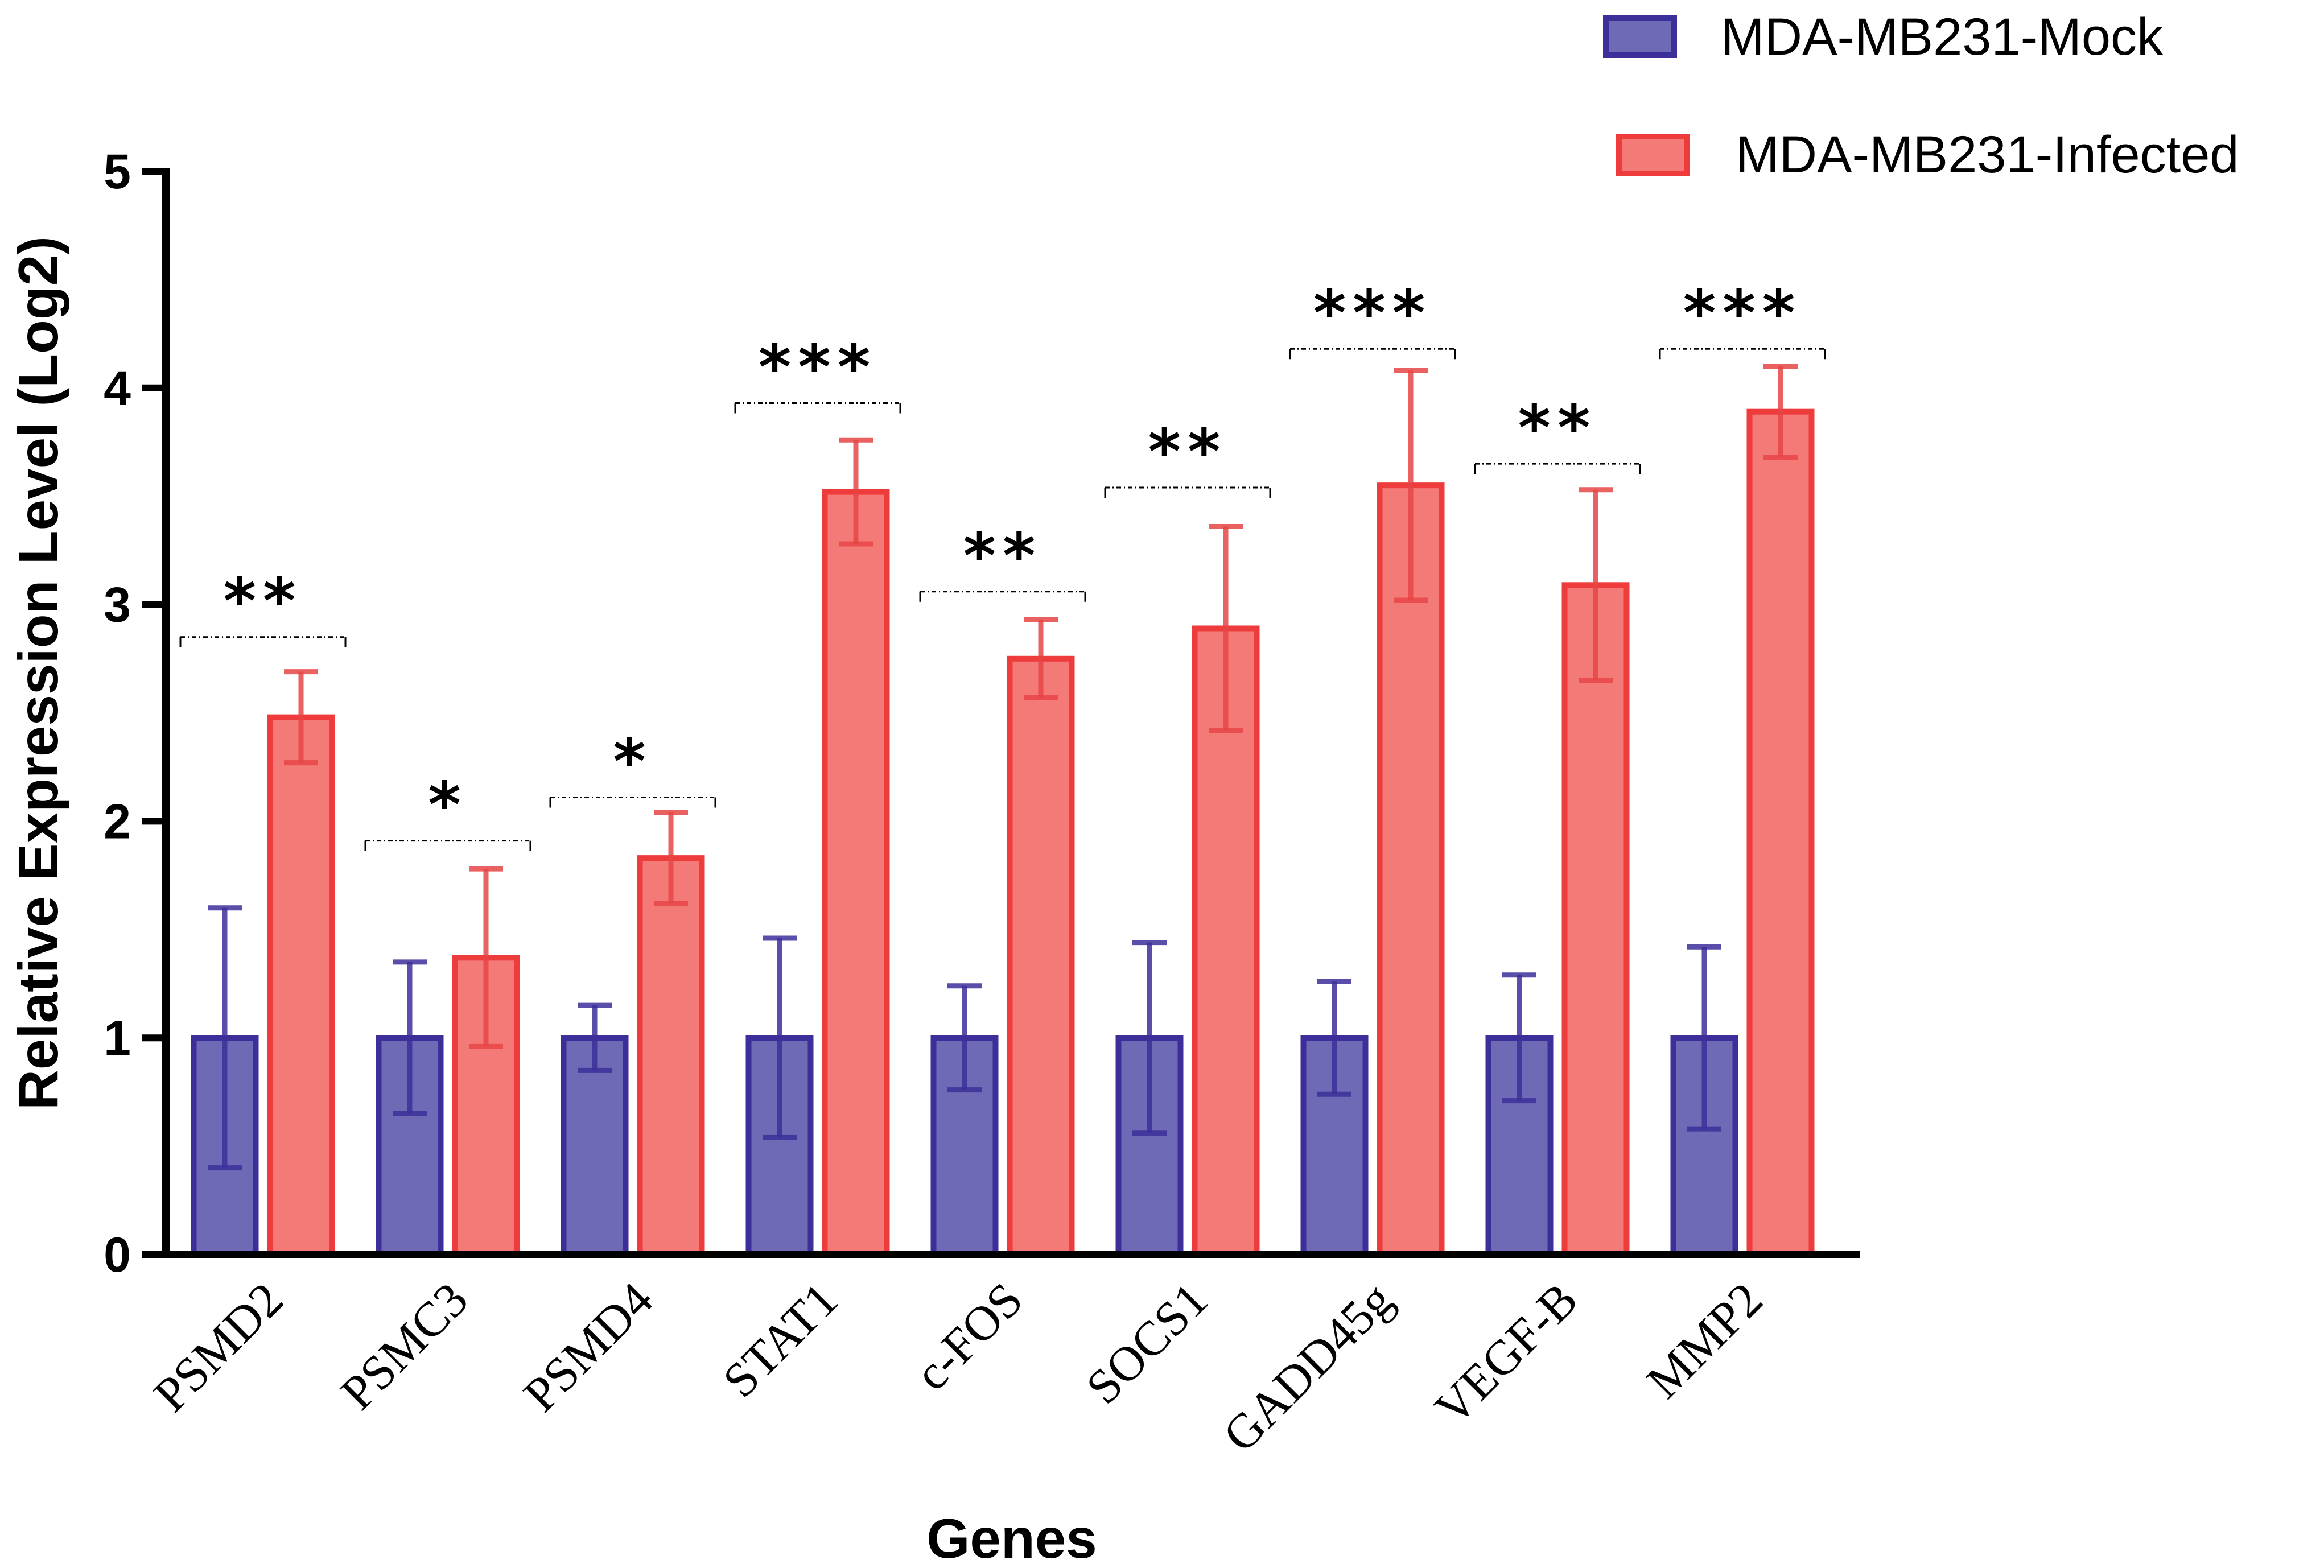 This screenshot has height=1568, width=2324. I want to click on error-bar-mock-SOCS1, so click(1149, 1038).